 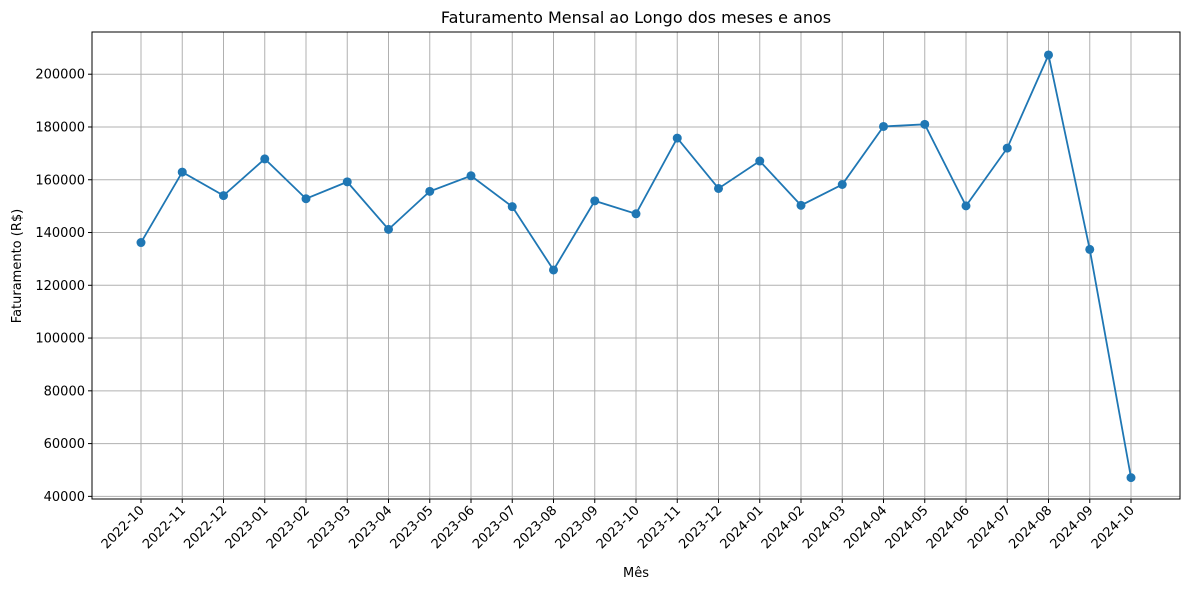 What do you see at coordinates (577, 527) in the screenshot?
I see `x-tick-label: 2023-09` at bounding box center [577, 527].